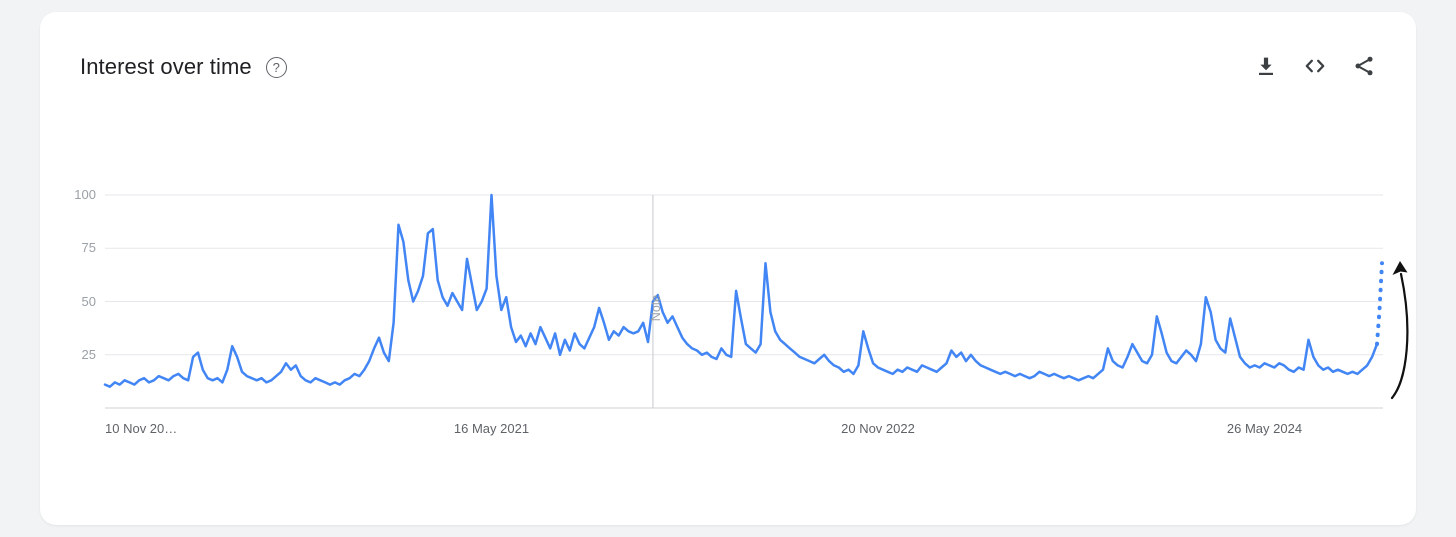 The width and height of the screenshot is (1456, 537). Describe the element at coordinates (655, 308) in the screenshot. I see `note-label: Note` at that location.